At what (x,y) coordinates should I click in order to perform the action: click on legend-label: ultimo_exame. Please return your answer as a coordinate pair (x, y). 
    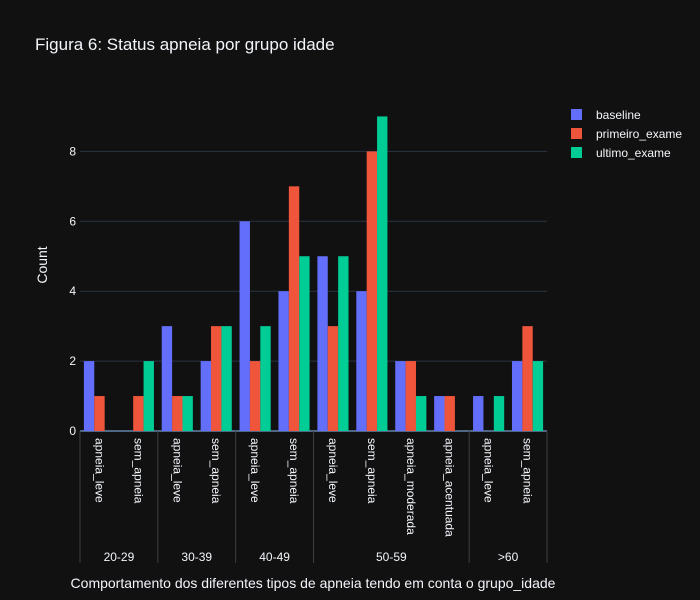
    Looking at the image, I should click on (633, 153).